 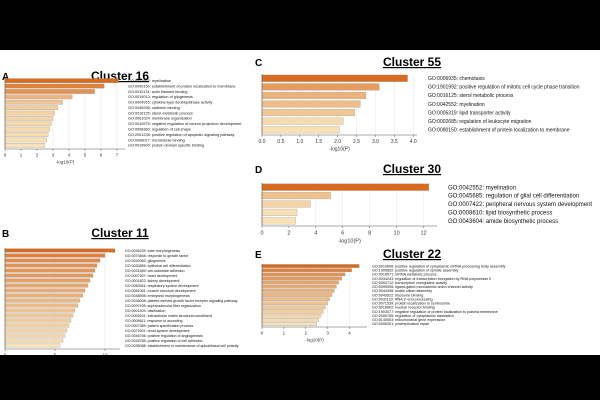 What do you see at coordinates (318, 142) in the screenshot?
I see `x-tick-label: 1.5` at bounding box center [318, 142].